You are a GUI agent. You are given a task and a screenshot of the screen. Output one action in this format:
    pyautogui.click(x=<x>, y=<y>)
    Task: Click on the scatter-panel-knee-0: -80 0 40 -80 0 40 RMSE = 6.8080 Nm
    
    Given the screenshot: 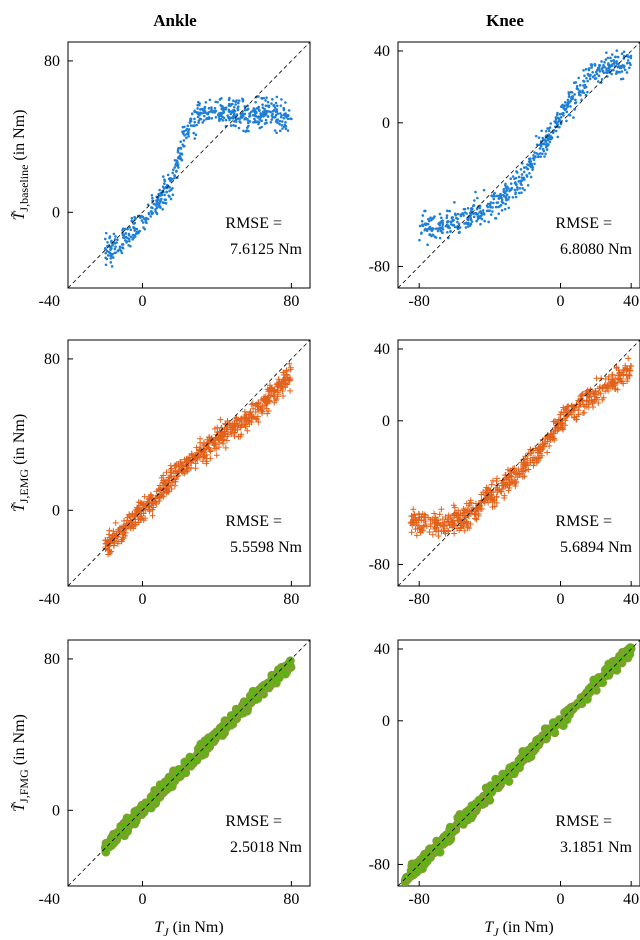 What is the action you would take?
    pyautogui.click(x=504, y=175)
    